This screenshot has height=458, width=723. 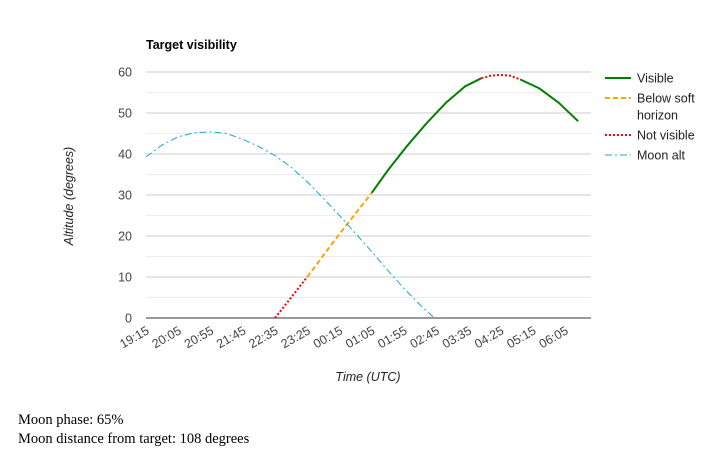 What do you see at coordinates (521, 337) in the screenshot?
I see `x-tick-label: 05:15` at bounding box center [521, 337].